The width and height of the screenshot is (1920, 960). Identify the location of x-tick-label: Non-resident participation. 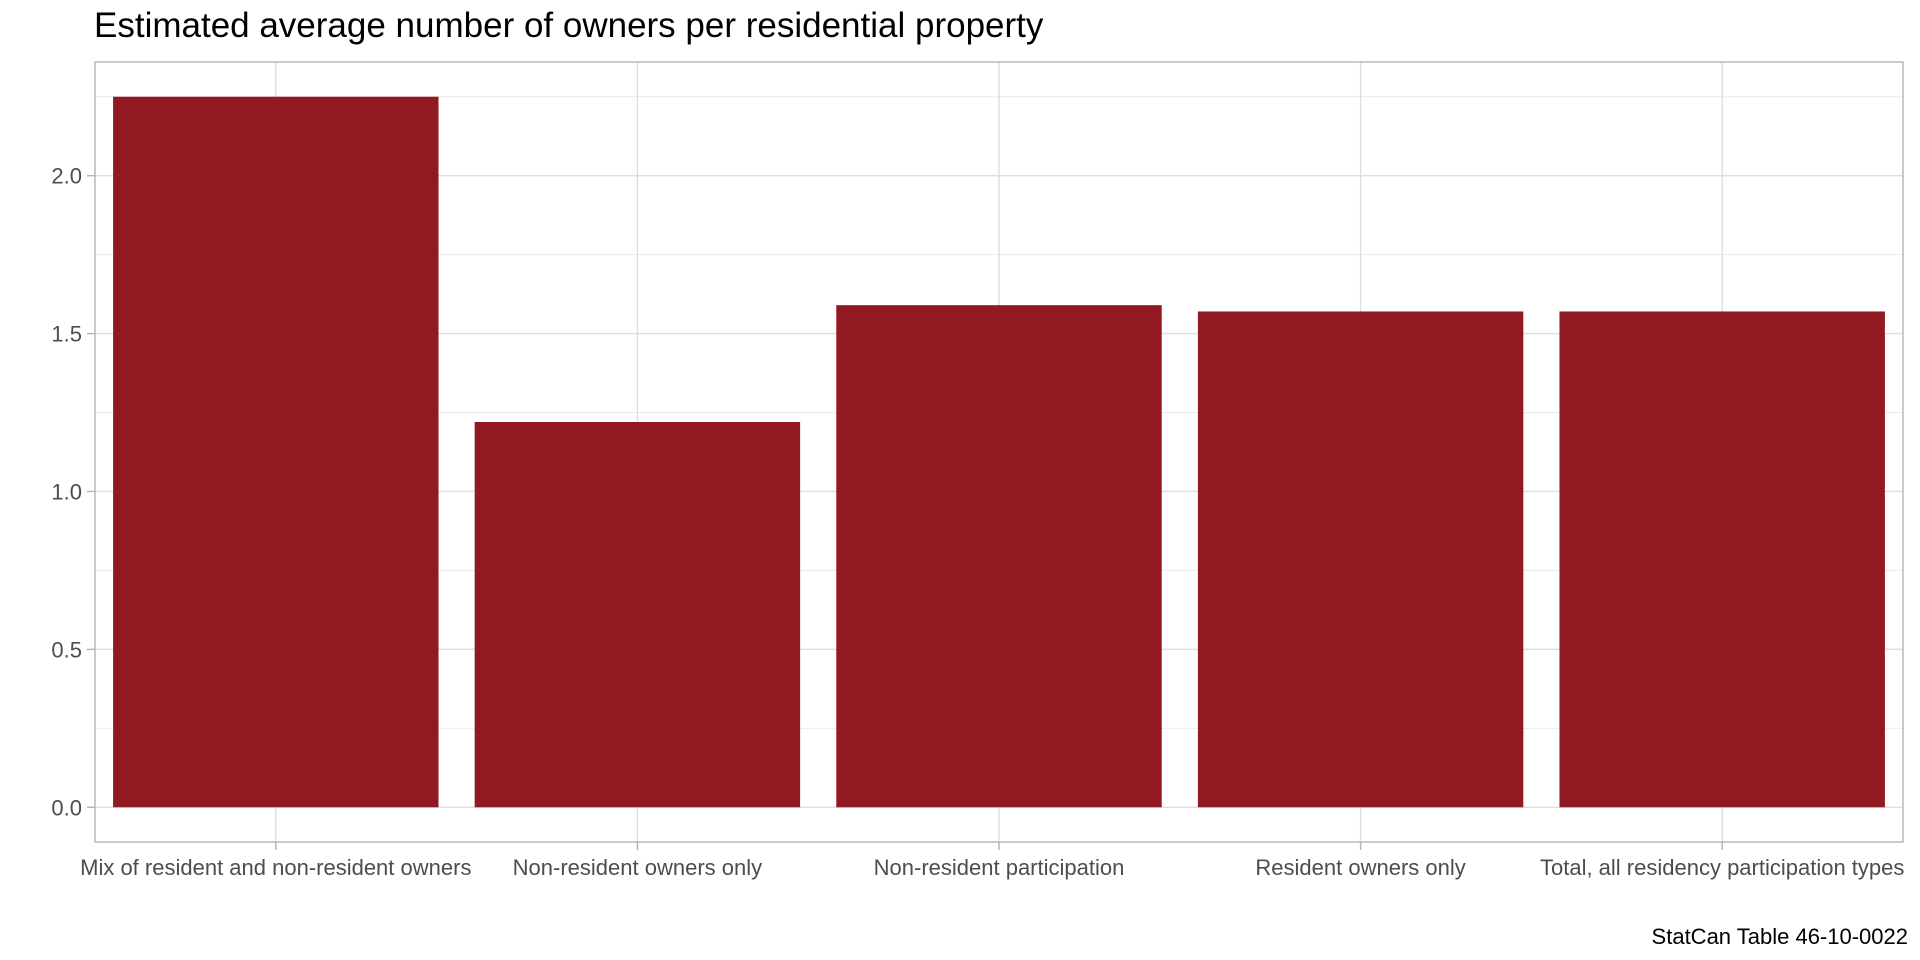
(999, 867).